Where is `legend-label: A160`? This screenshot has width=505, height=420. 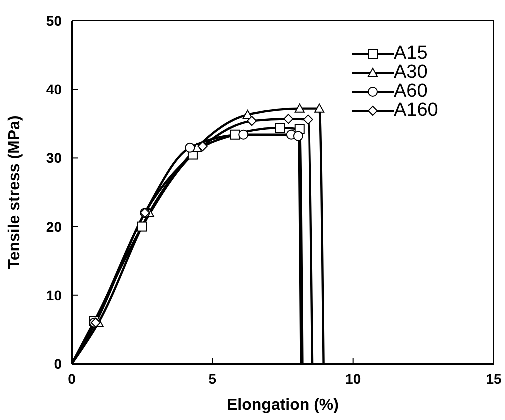 legend-label: A160 is located at coordinates (416, 110).